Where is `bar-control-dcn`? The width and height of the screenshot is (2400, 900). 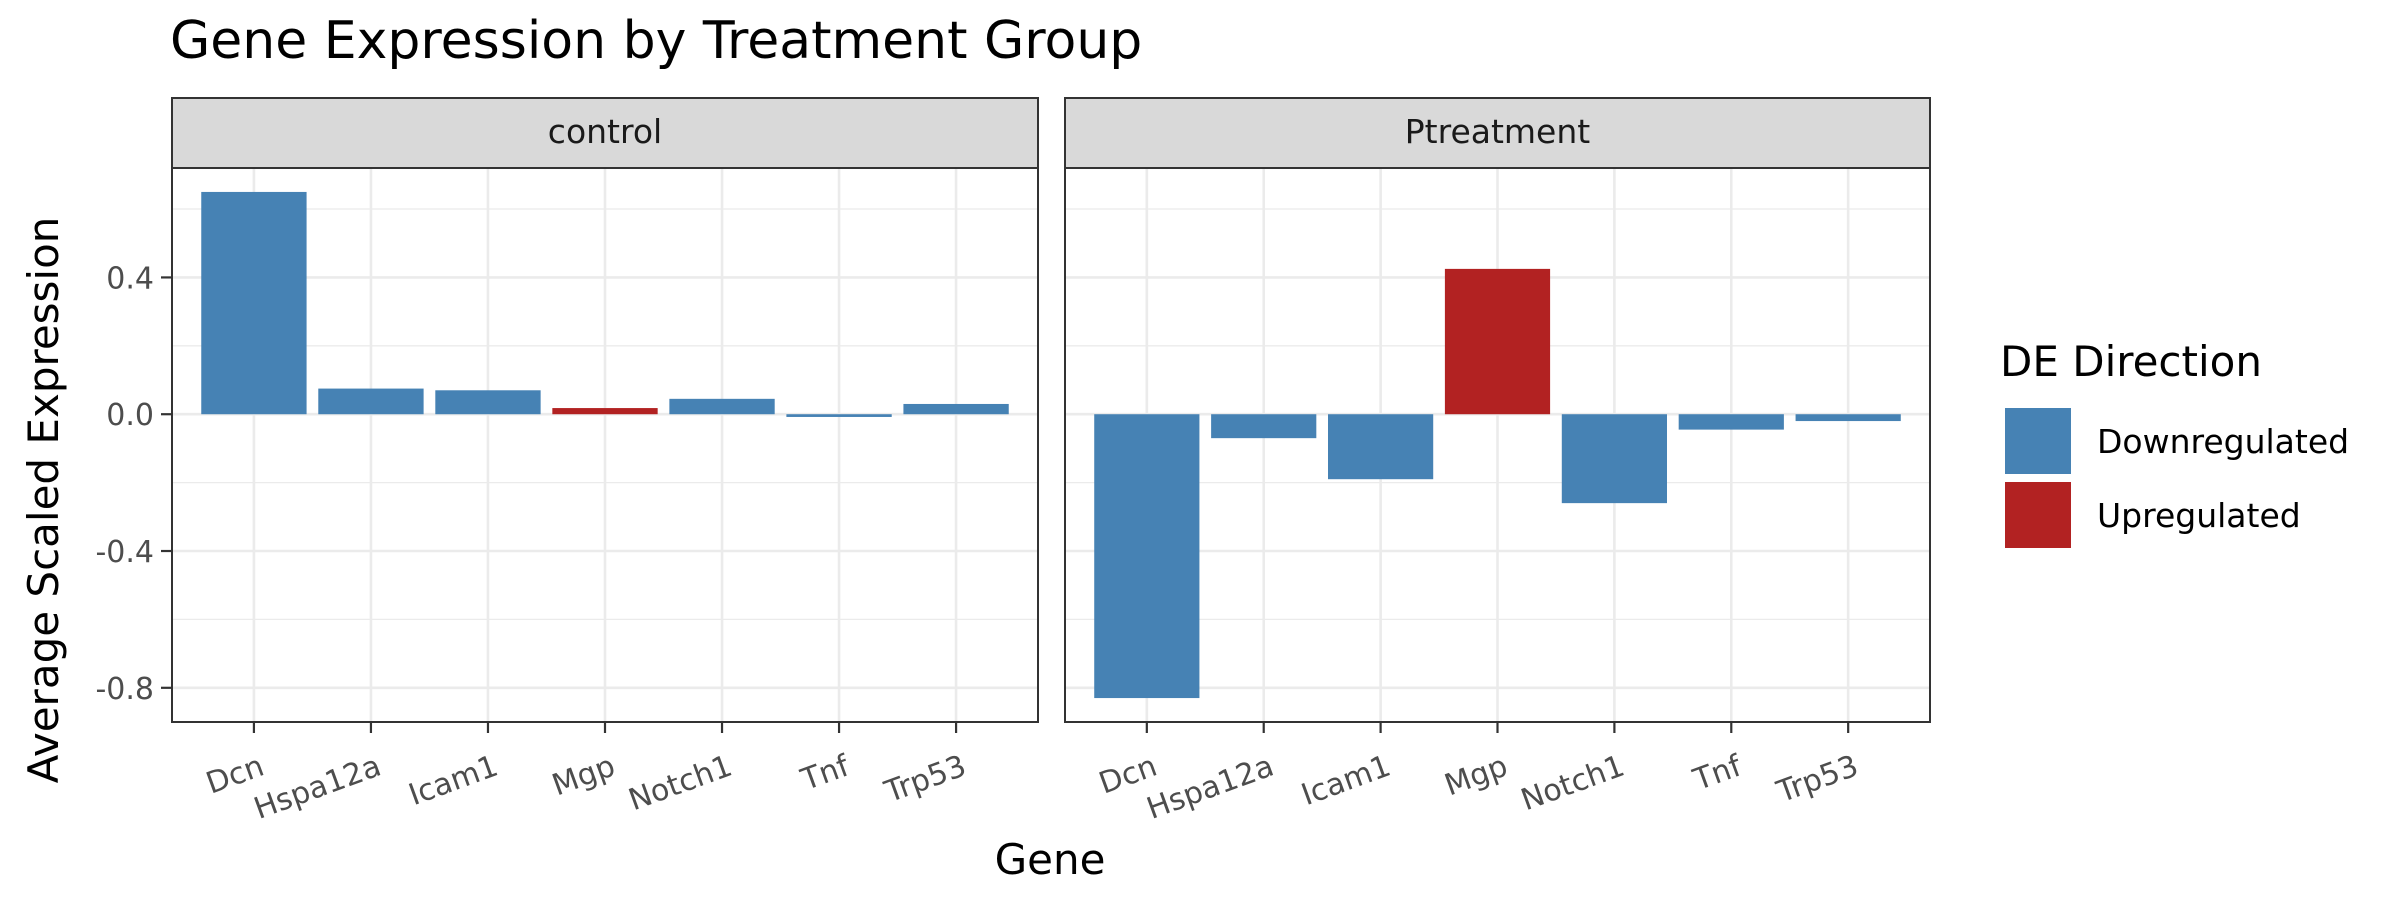 bar-control-dcn is located at coordinates (254, 303).